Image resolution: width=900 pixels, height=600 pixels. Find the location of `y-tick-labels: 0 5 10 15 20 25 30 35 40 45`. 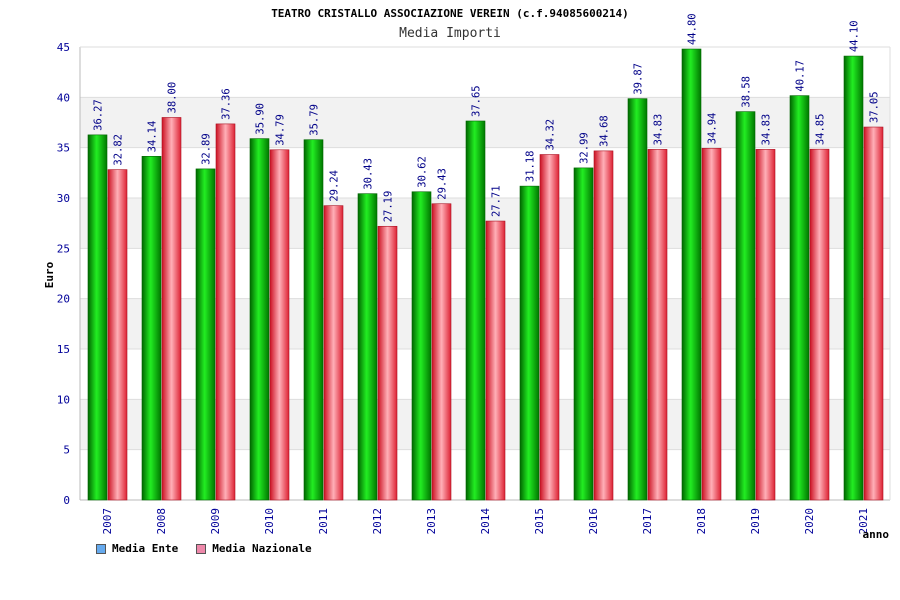

y-tick-labels: 0 5 10 15 20 25 30 35 40 45 is located at coordinates (63, 274).